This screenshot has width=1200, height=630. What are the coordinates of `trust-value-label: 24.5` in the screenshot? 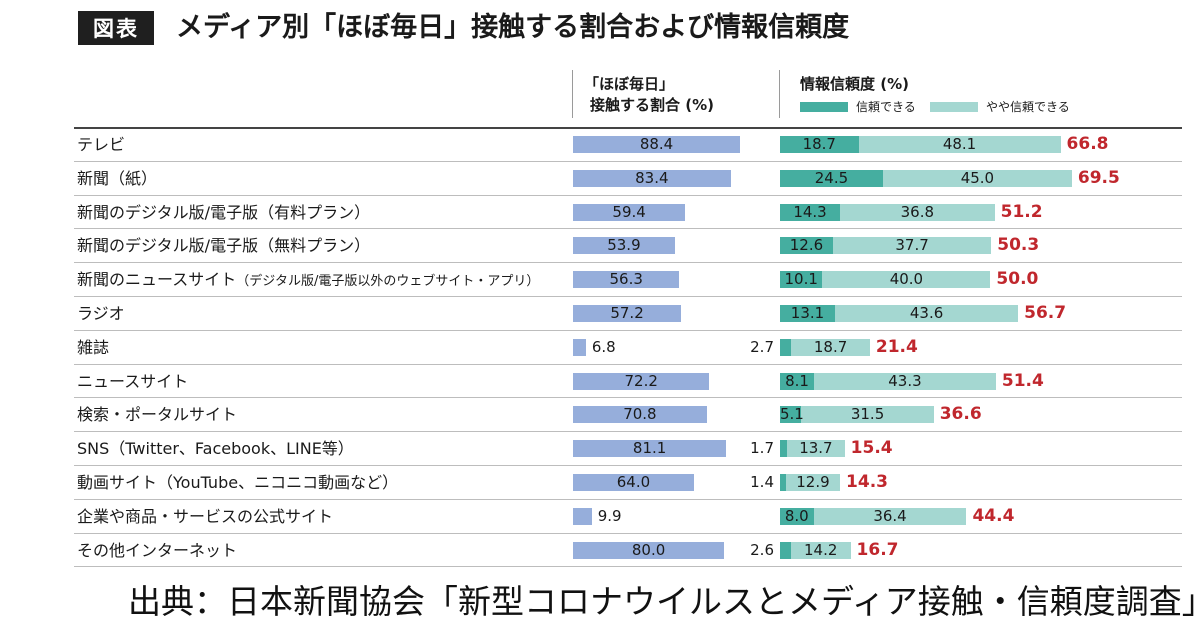 It's located at (831, 177).